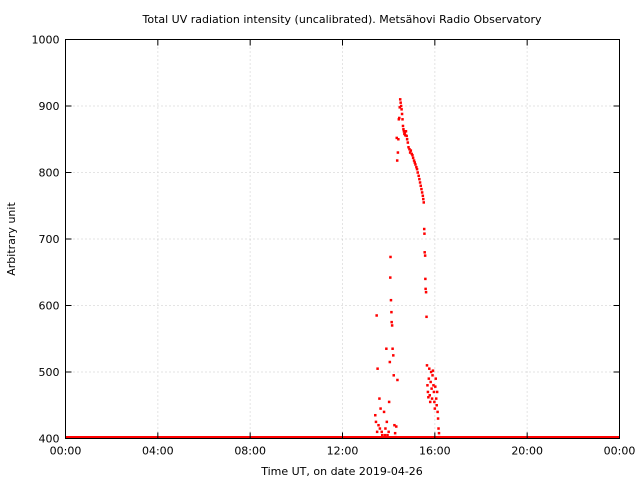 The width and height of the screenshot is (640, 480). What do you see at coordinates (49, 239) in the screenshot?
I see `y-tick-label: 700` at bounding box center [49, 239].